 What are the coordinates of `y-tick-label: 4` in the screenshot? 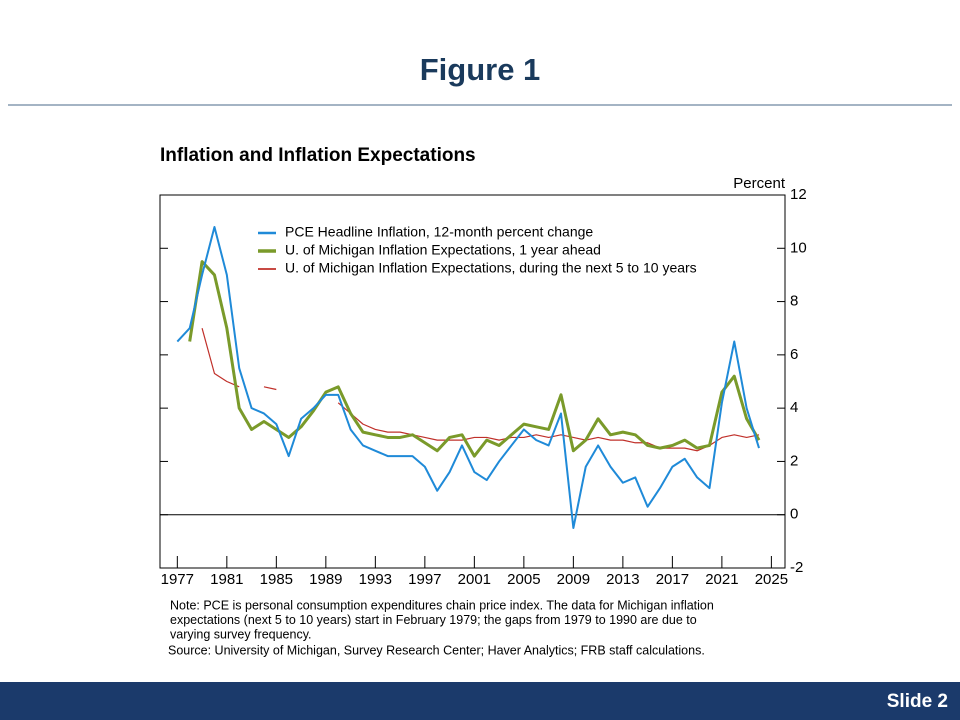 It's located at (794, 407).